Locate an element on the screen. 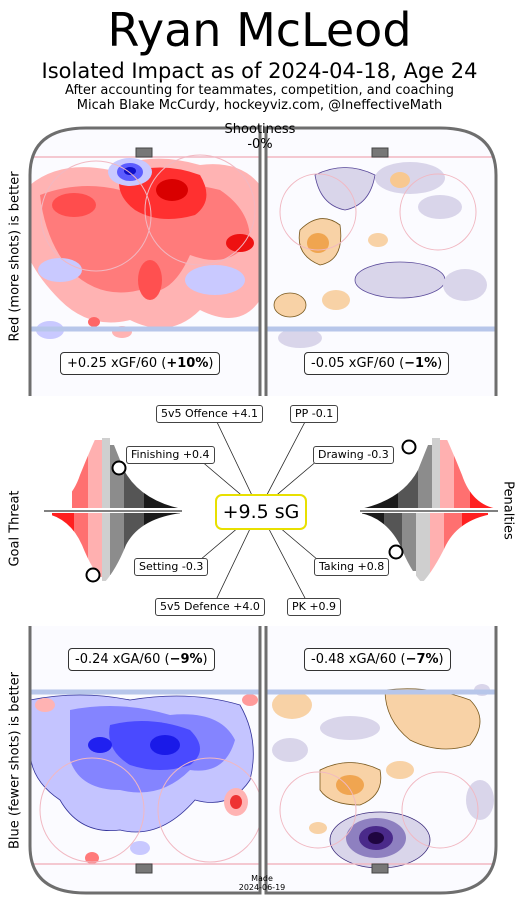 The width and height of the screenshot is (519, 906). xgf-even-pct: +10% is located at coordinates (187, 363).